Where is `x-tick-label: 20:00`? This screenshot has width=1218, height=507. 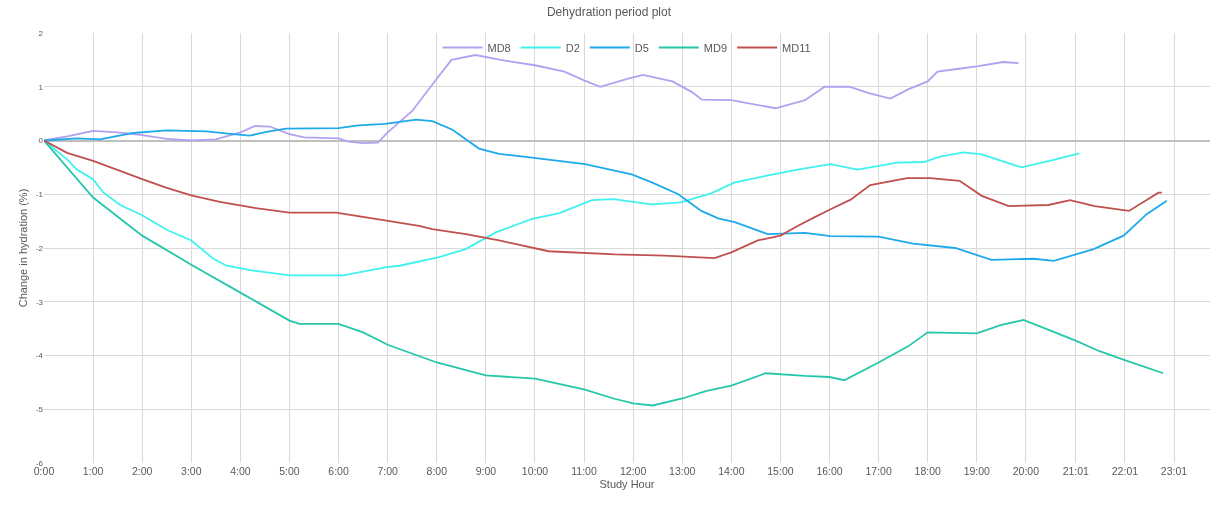 x-tick-label: 20:00 is located at coordinates (1026, 470).